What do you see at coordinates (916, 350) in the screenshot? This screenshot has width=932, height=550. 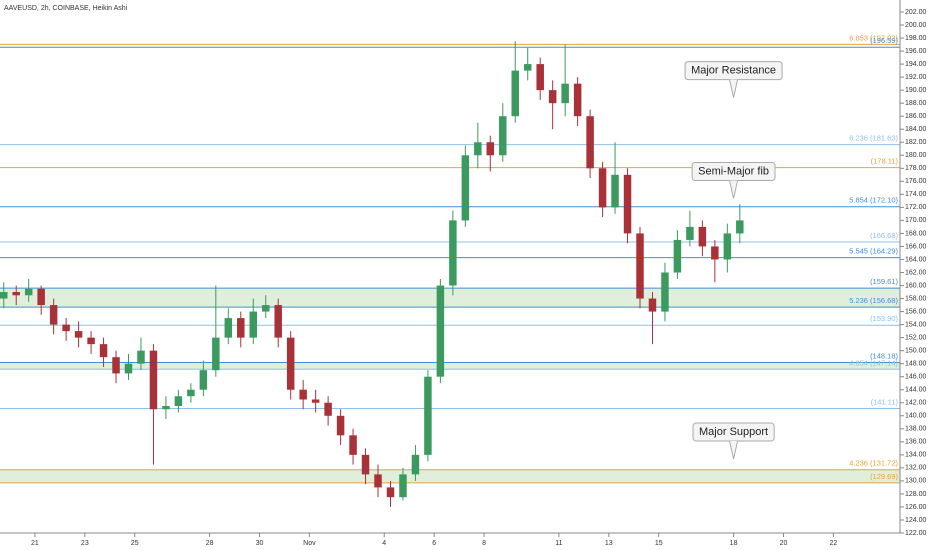 I see `y-tick-label: 150.00` at bounding box center [916, 350].